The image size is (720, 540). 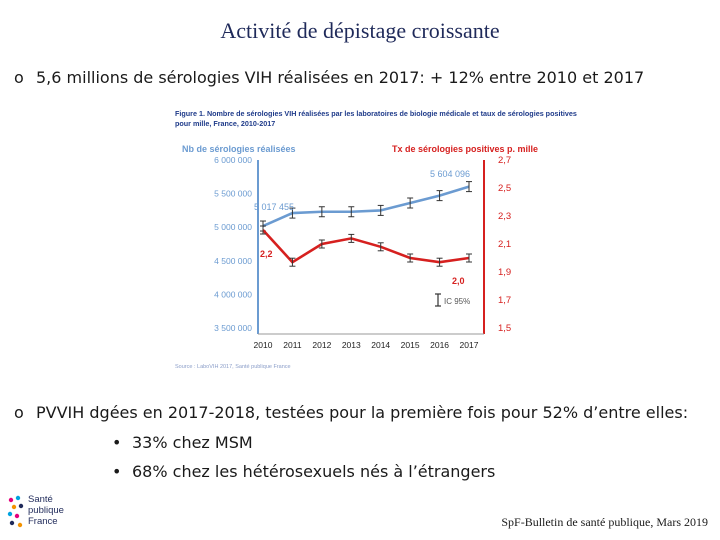 I want to click on x-tick-label: 2016, so click(x=439, y=345).